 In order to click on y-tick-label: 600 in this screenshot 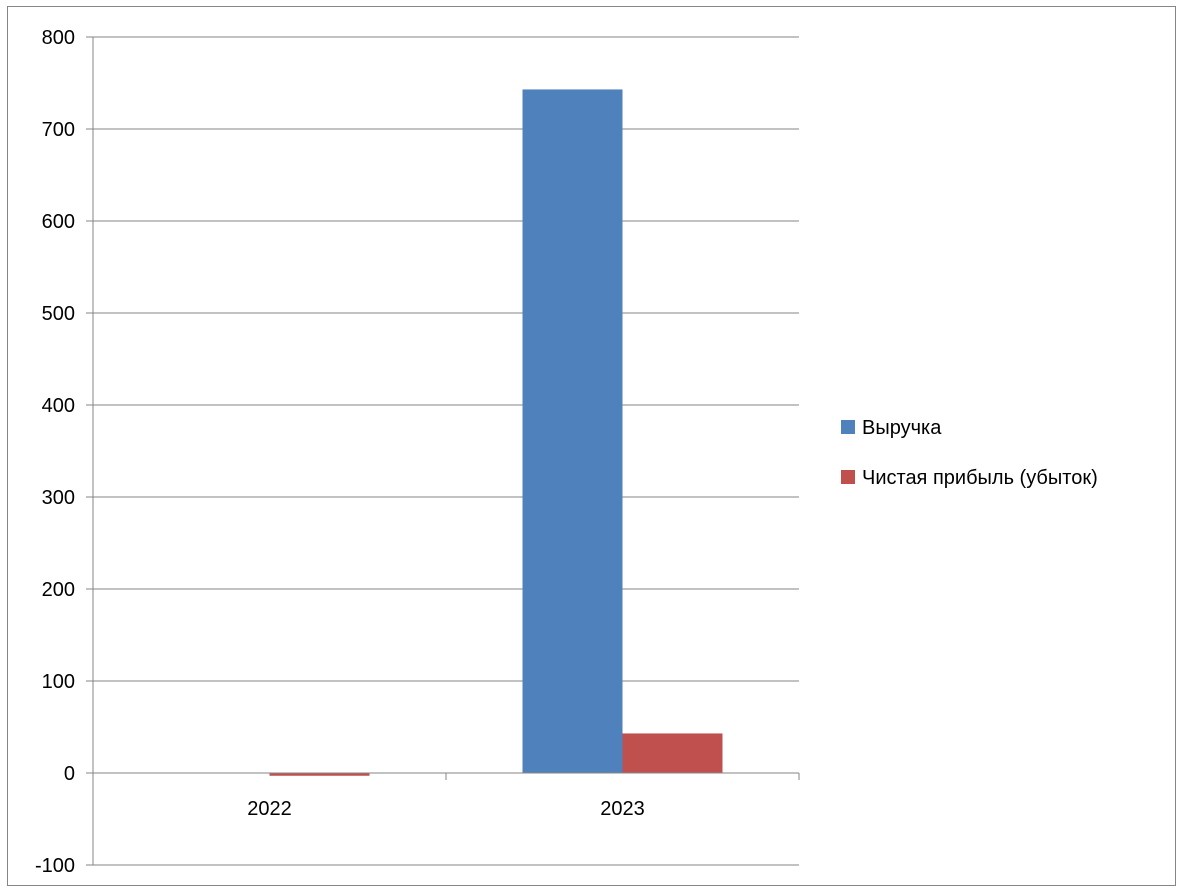, I will do `click(58, 222)`.